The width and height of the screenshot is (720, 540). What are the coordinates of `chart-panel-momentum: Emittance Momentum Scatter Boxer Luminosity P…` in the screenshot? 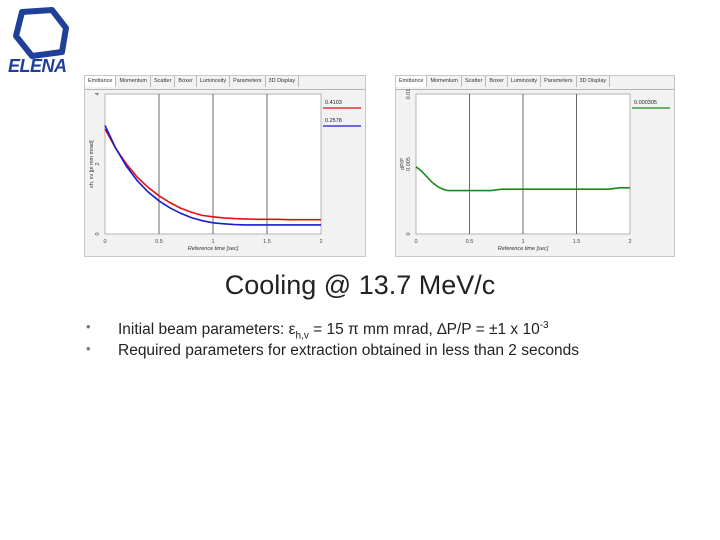 It's located at (535, 166).